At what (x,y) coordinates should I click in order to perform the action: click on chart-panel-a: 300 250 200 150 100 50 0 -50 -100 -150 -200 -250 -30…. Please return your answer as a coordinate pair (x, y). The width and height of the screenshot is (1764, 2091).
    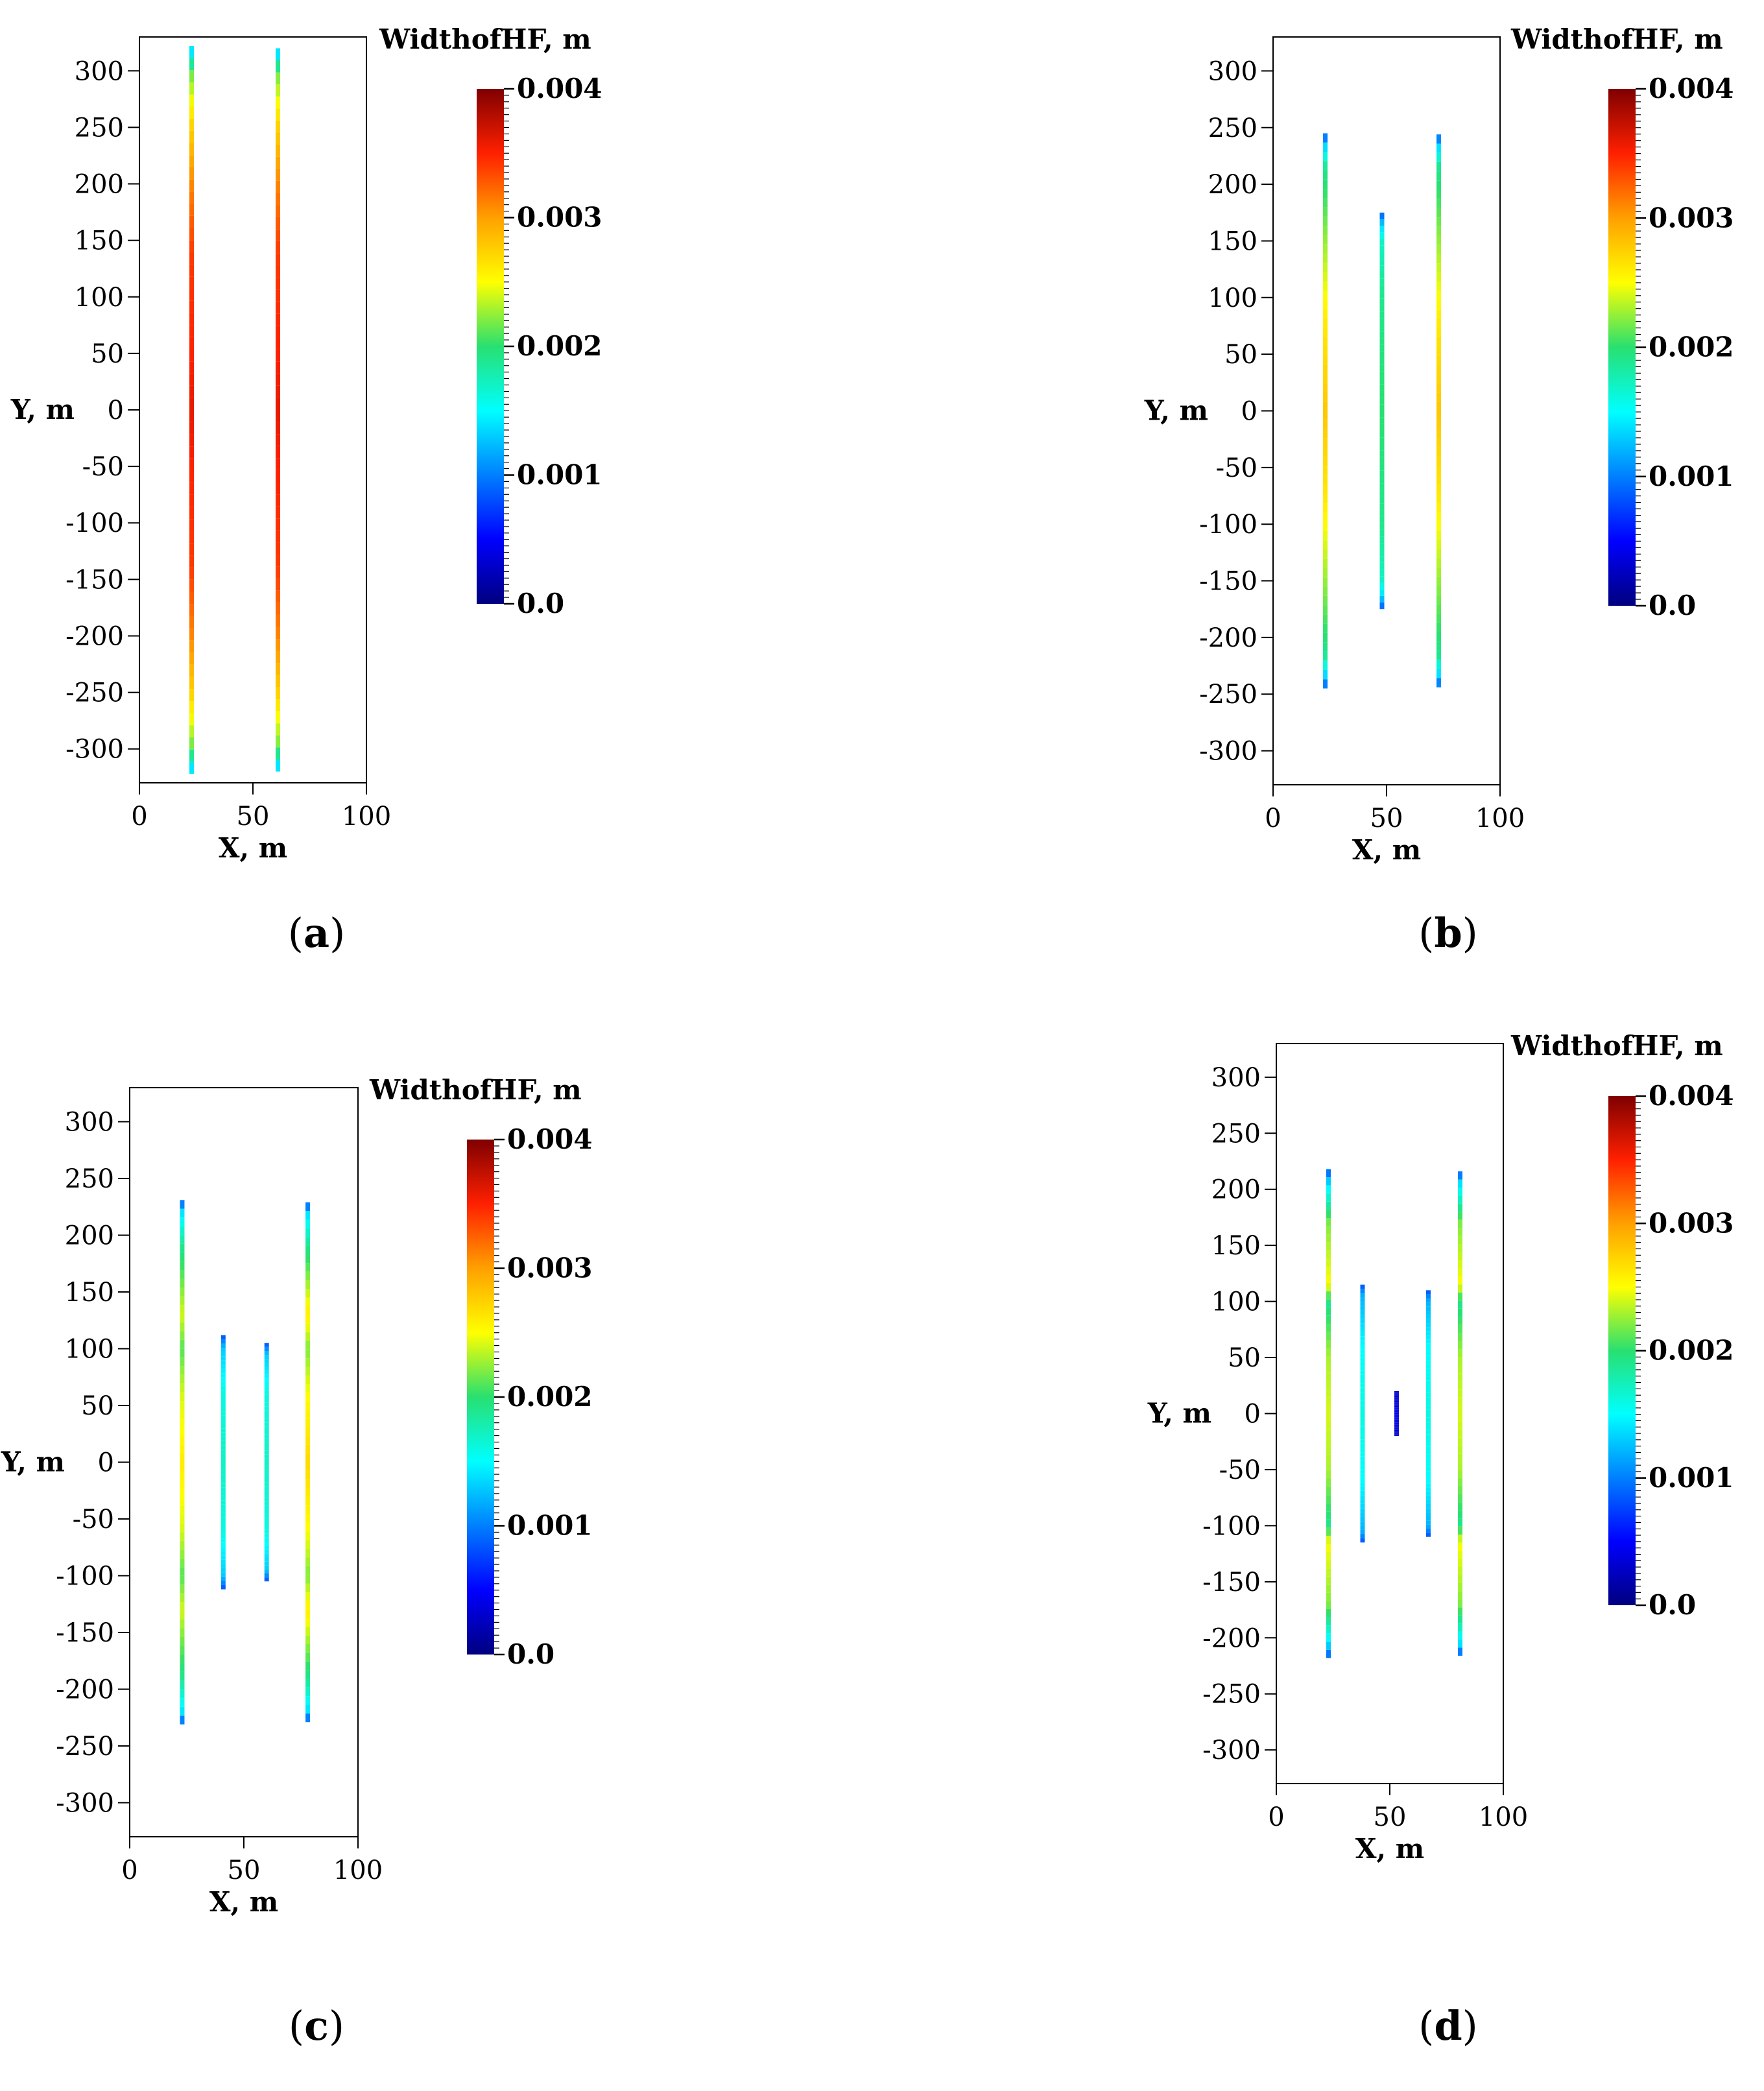
    Looking at the image, I should click on (306, 490).